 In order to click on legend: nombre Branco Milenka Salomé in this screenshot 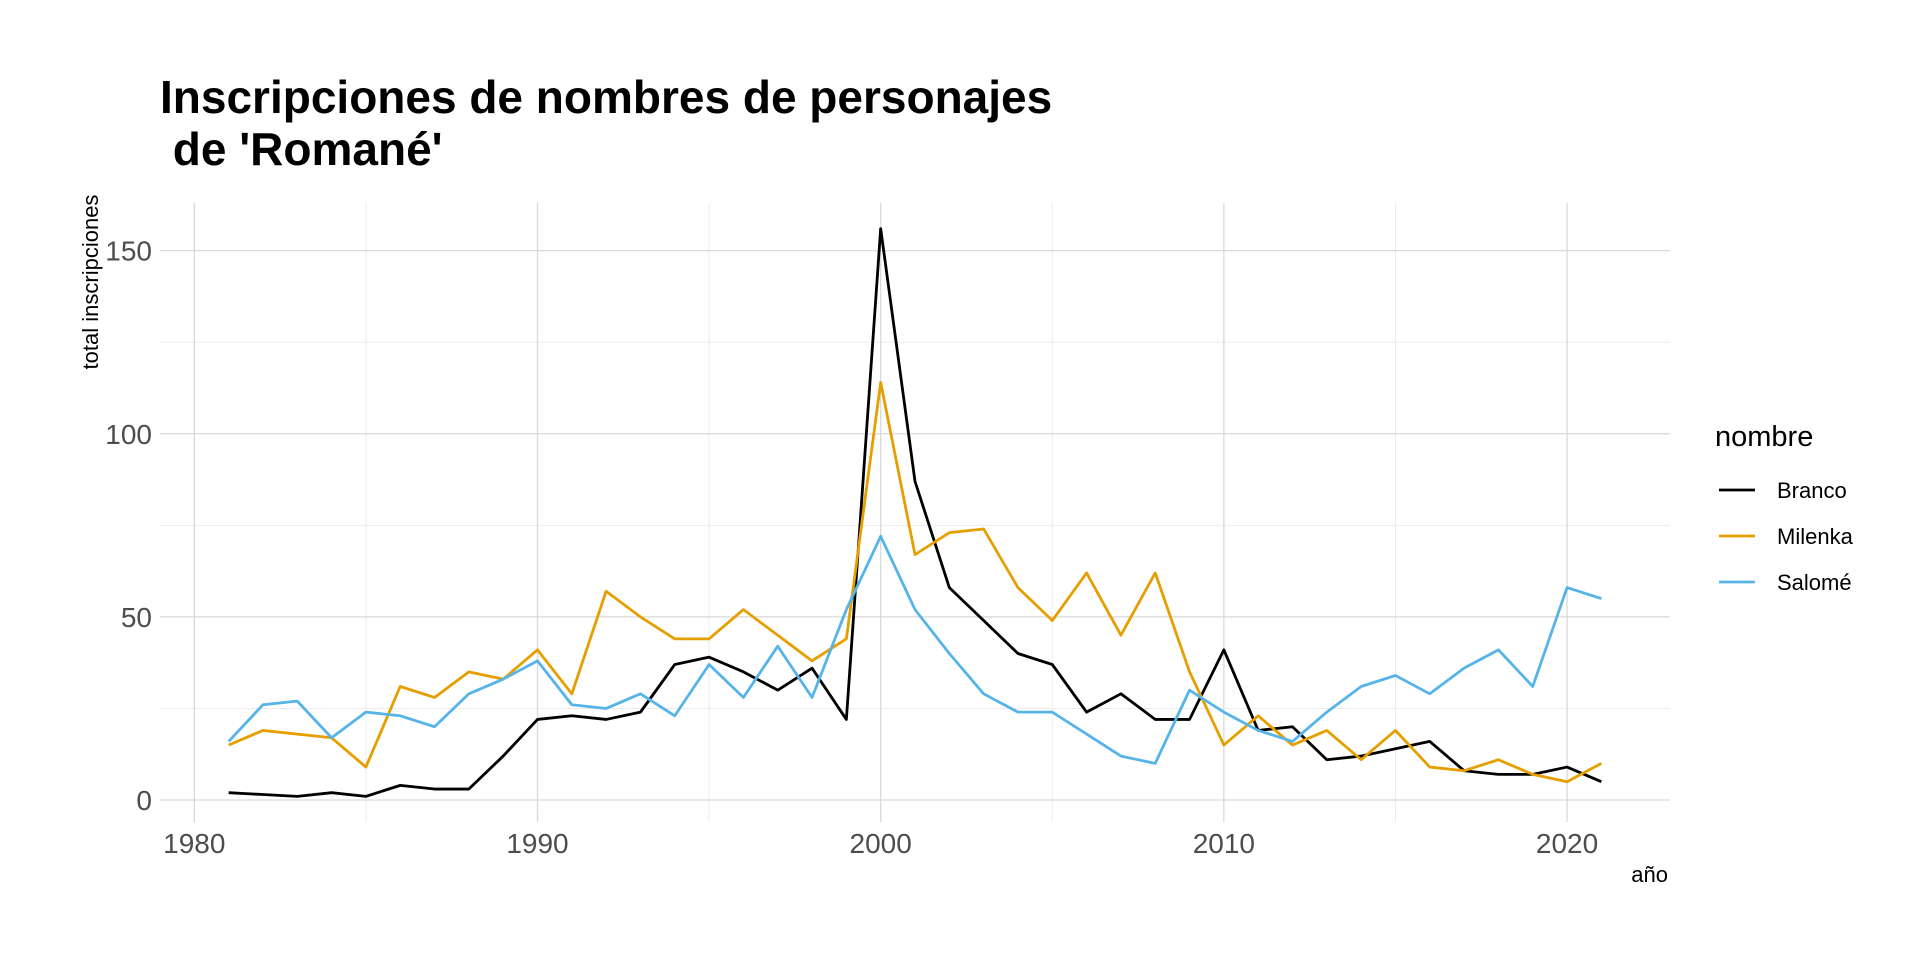, I will do `click(1784, 508)`.